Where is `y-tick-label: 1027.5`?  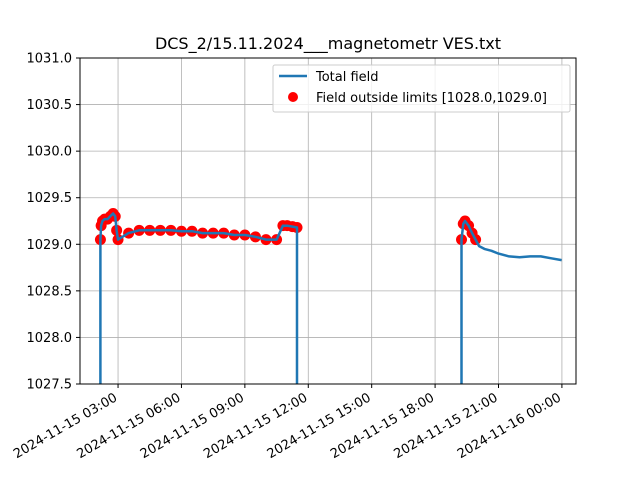 y-tick-label: 1027.5 is located at coordinates (50, 385).